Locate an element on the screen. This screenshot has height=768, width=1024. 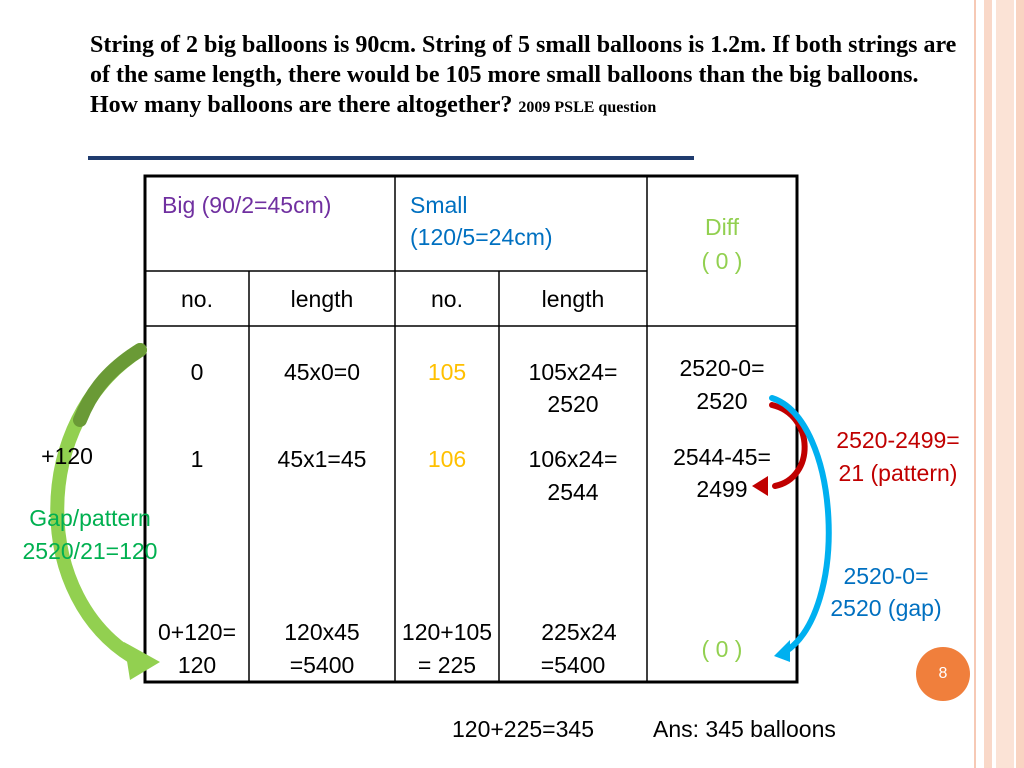
row1-diff-1: 2520-0= is located at coordinates (722, 368).